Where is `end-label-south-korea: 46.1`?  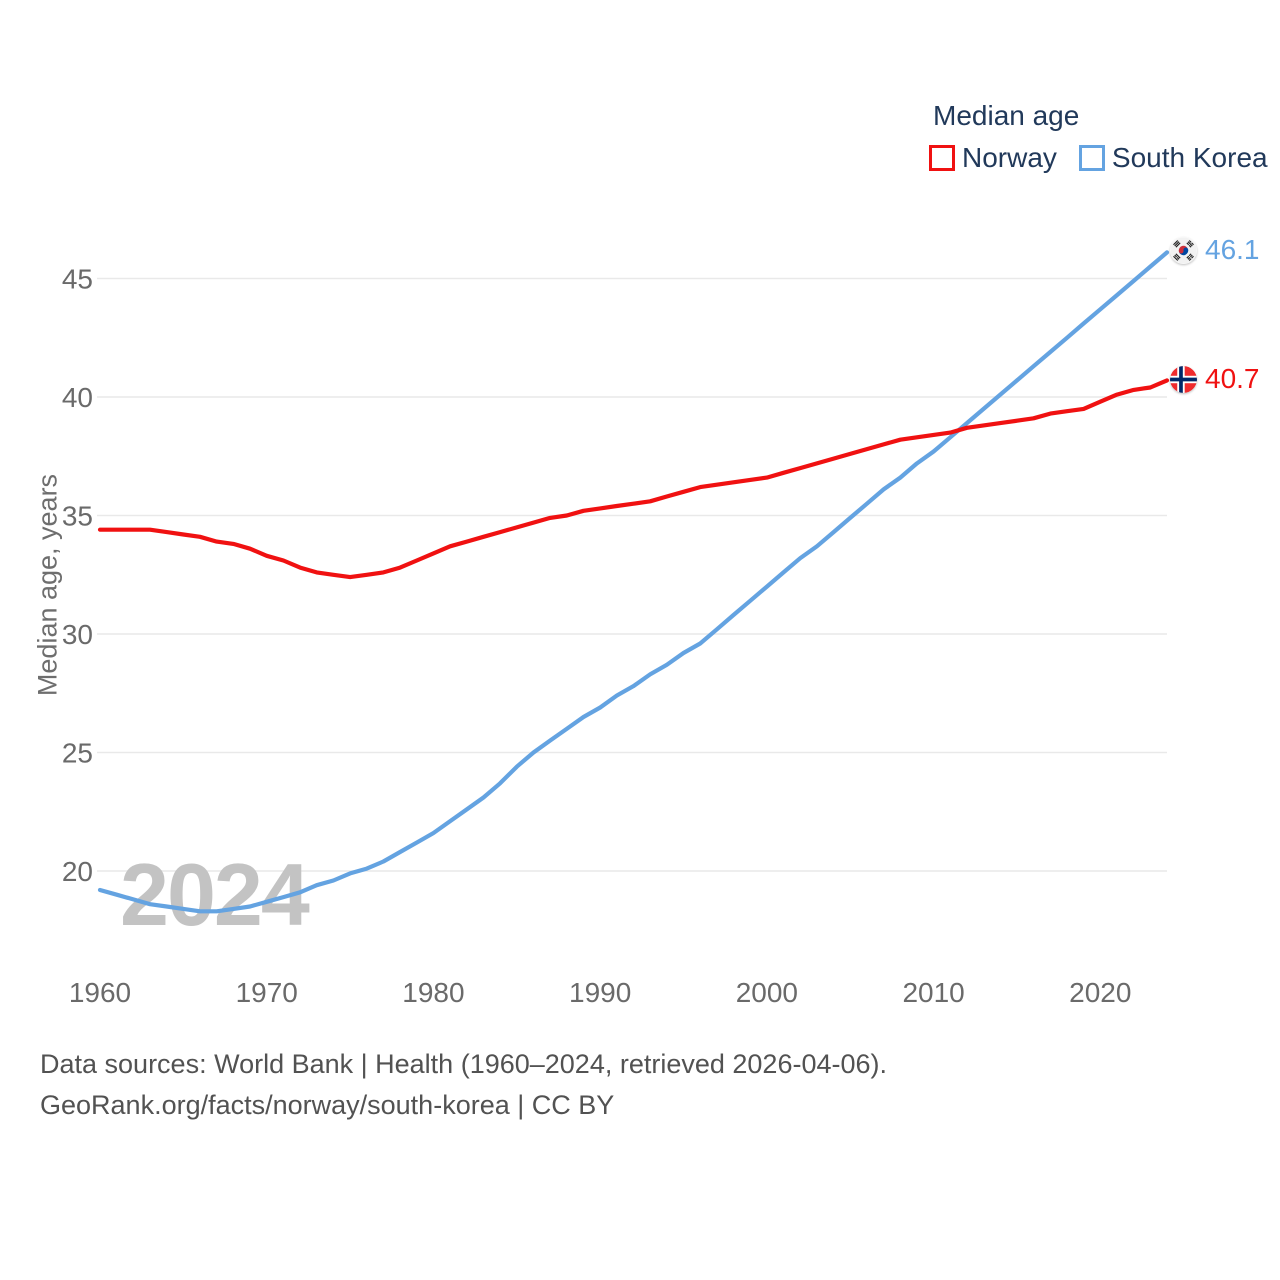 end-label-south-korea: 46.1 is located at coordinates (1215, 250).